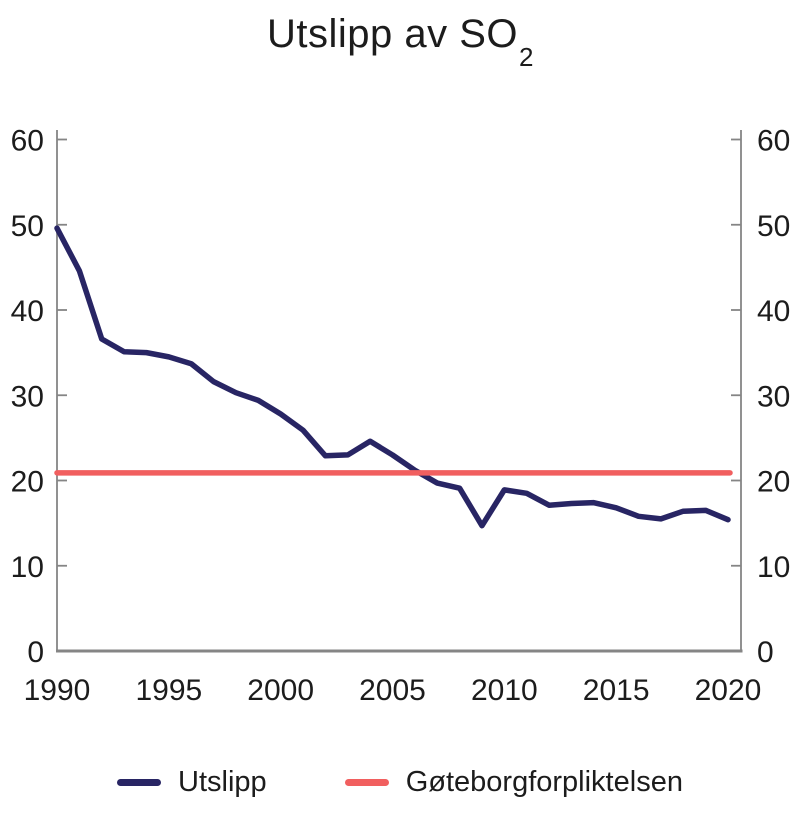 The width and height of the screenshot is (800, 820). I want to click on y-tick-label-right: 40, so click(773, 311).